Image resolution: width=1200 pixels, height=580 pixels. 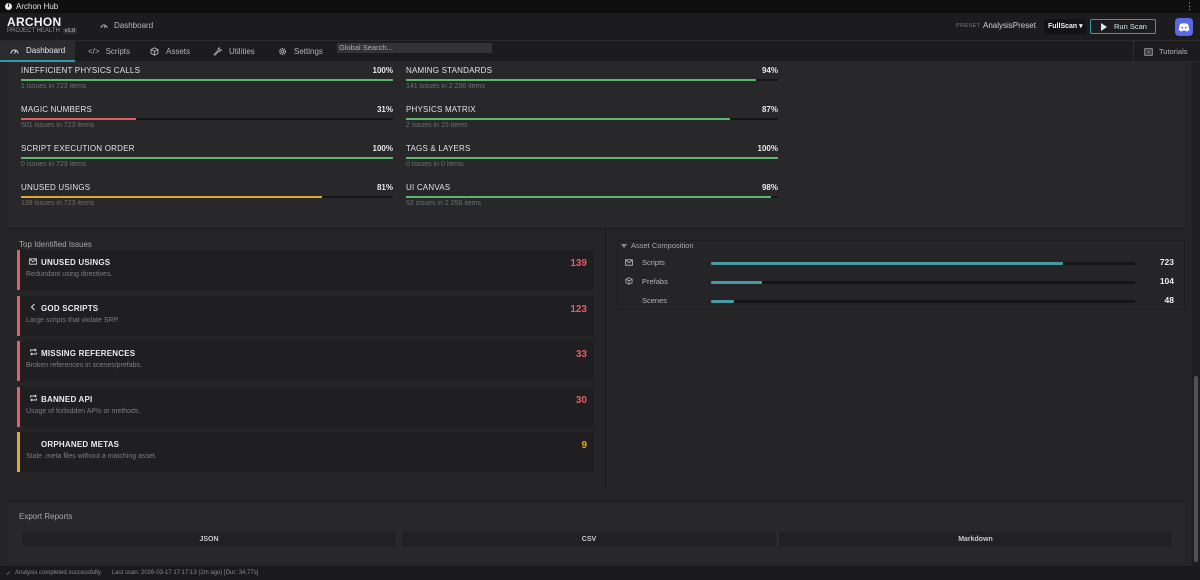 What do you see at coordinates (629, 262) in the screenshot?
I see `envelope-icon` at bounding box center [629, 262].